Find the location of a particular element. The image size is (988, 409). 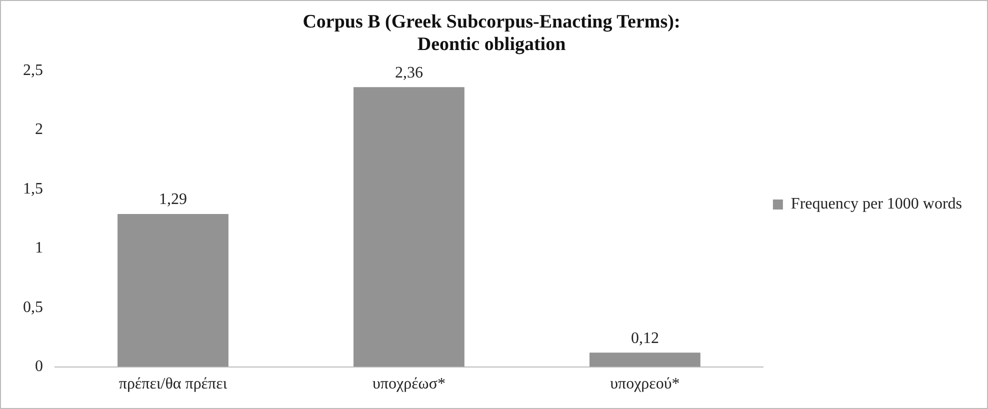

data-label: 2,36 is located at coordinates (408, 73).